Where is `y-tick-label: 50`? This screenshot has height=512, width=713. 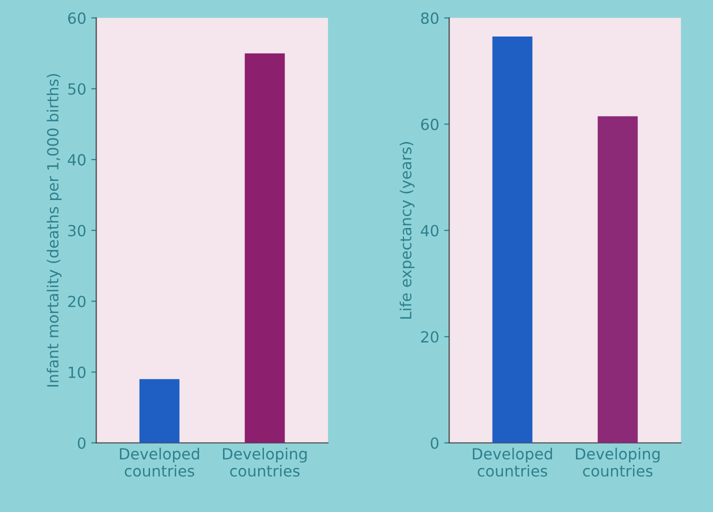 y-tick-label: 50 is located at coordinates (77, 89).